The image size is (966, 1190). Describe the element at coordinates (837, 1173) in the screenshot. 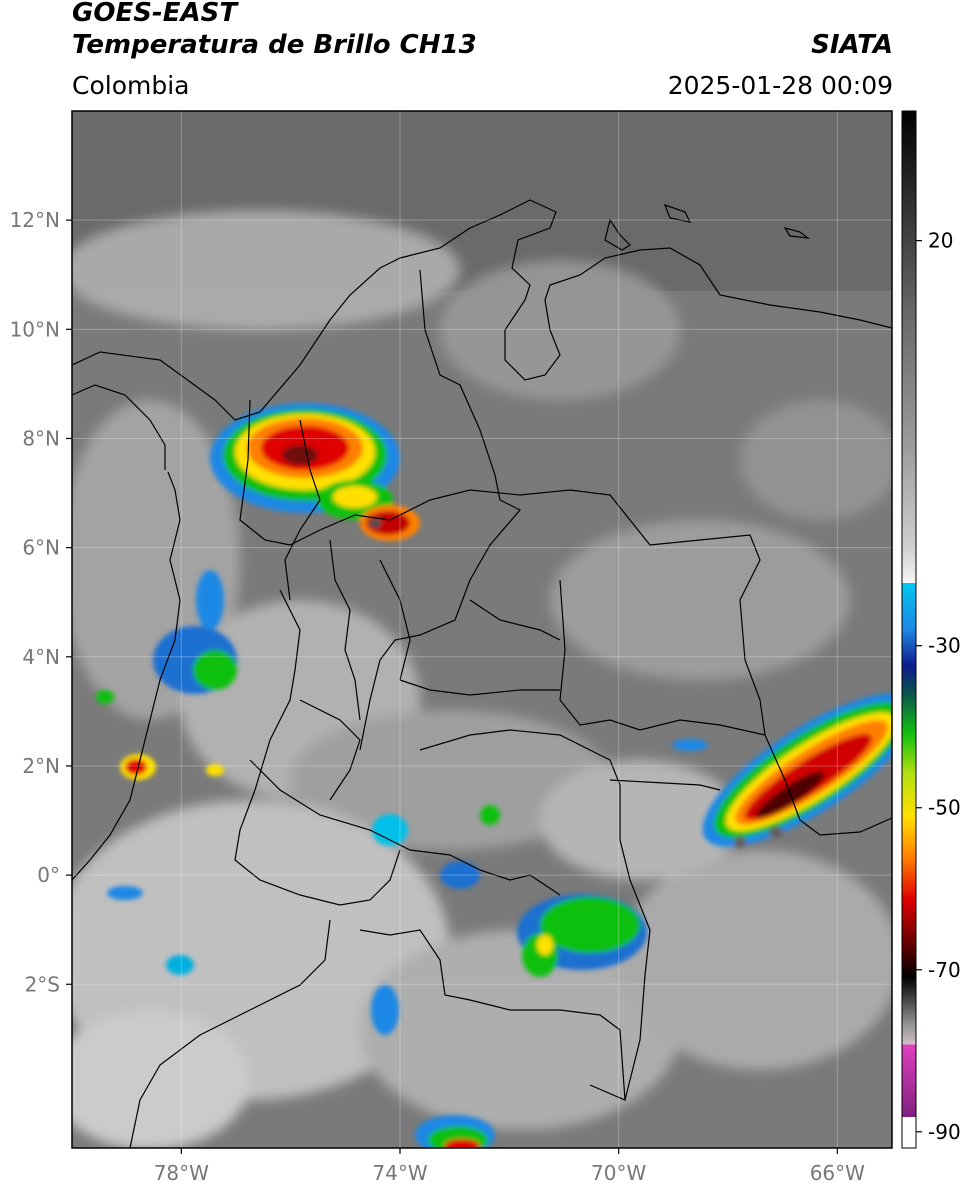

I see `lon-tick-label: 66°W` at that location.